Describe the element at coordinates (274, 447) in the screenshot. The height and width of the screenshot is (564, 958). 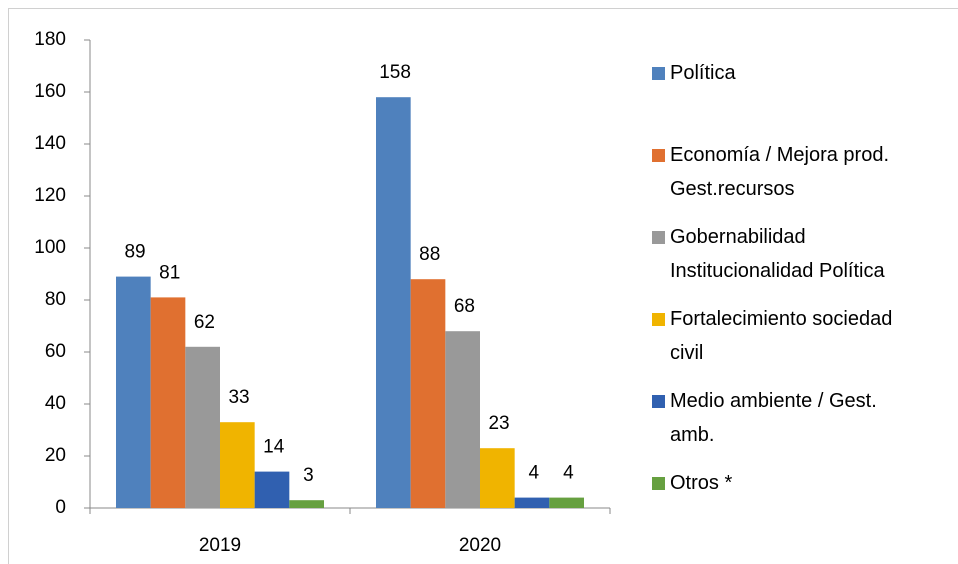
I see `data-label: 14` at that location.